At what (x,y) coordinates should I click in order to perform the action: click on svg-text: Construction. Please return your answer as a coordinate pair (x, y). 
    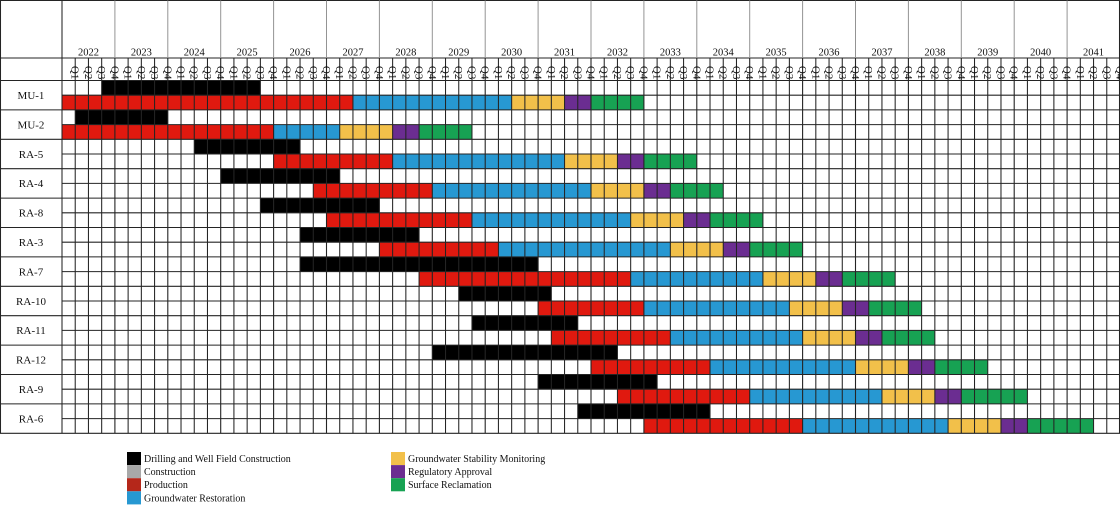
    Looking at the image, I should click on (170, 472).